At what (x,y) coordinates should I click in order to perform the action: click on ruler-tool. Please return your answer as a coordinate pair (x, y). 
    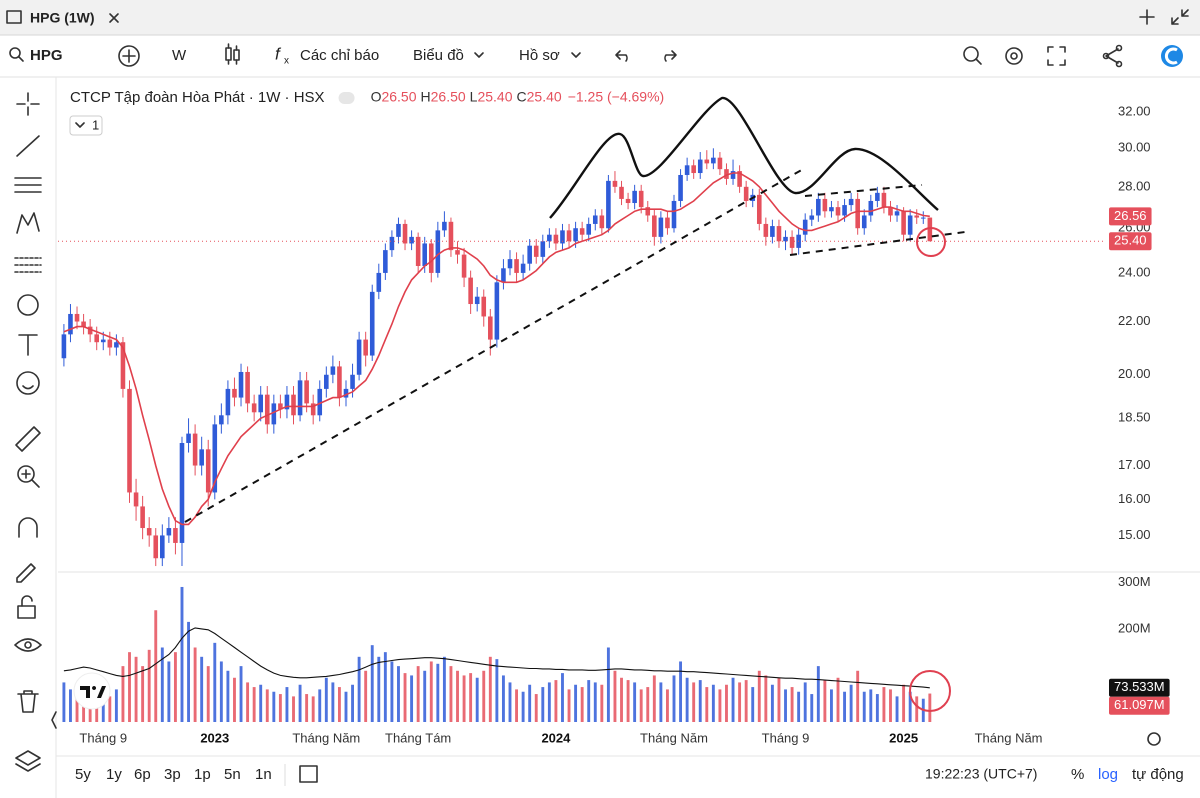
    Looking at the image, I should click on (28, 439).